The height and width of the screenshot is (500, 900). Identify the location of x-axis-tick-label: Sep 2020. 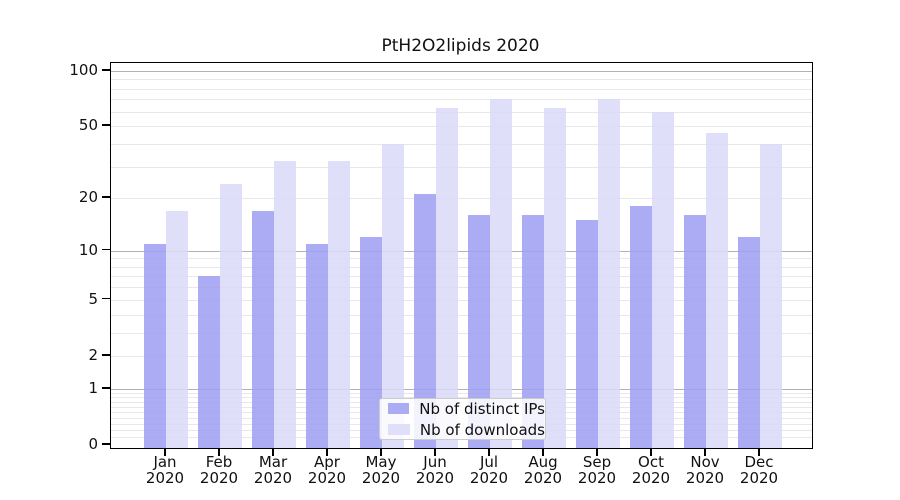
(597, 470).